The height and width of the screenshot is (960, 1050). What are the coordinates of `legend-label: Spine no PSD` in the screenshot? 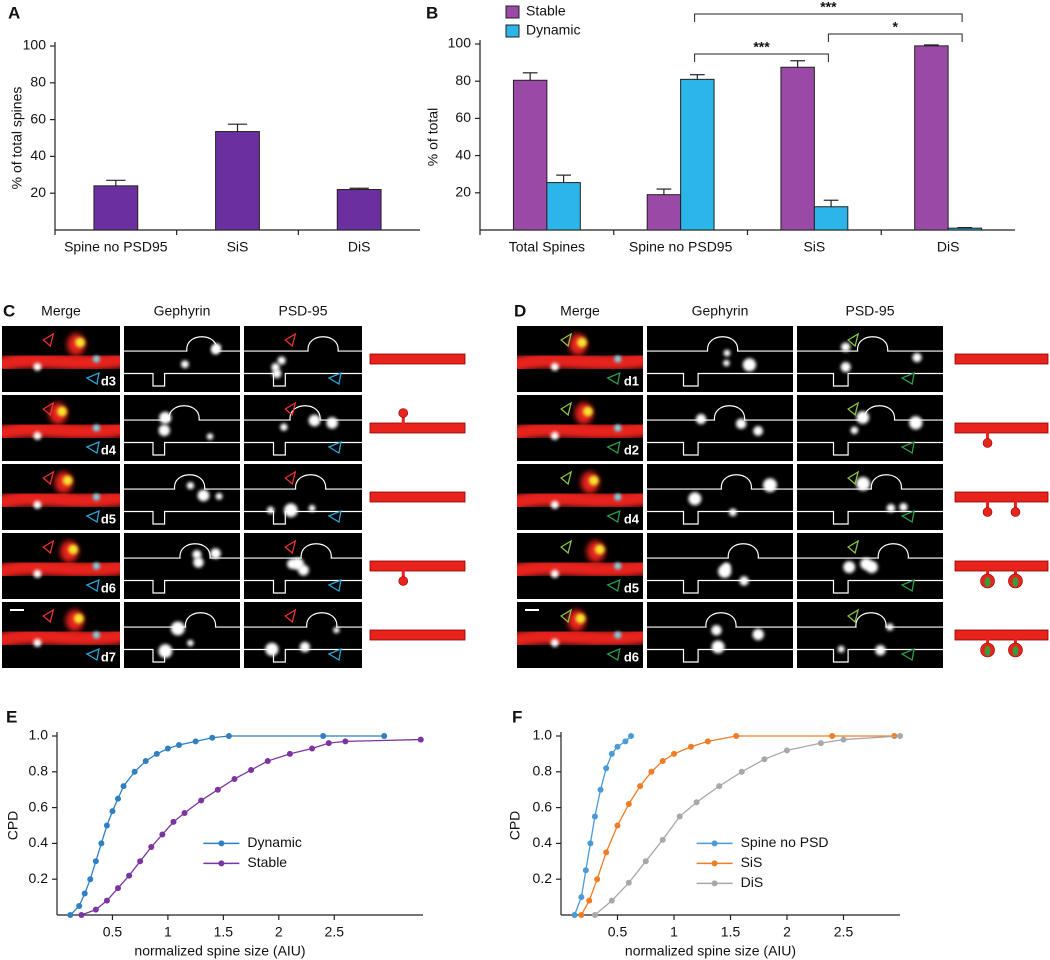 It's located at (785, 842).